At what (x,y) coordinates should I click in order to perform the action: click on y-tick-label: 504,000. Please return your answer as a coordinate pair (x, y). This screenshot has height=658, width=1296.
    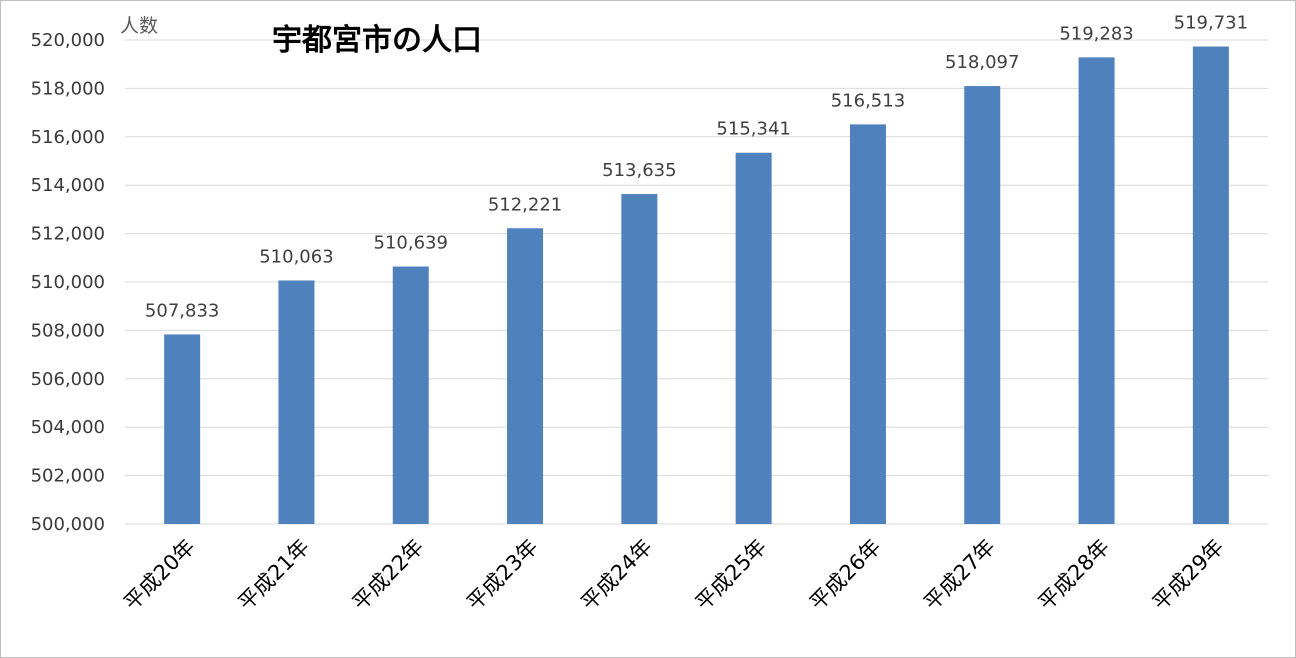
    Looking at the image, I should click on (68, 427).